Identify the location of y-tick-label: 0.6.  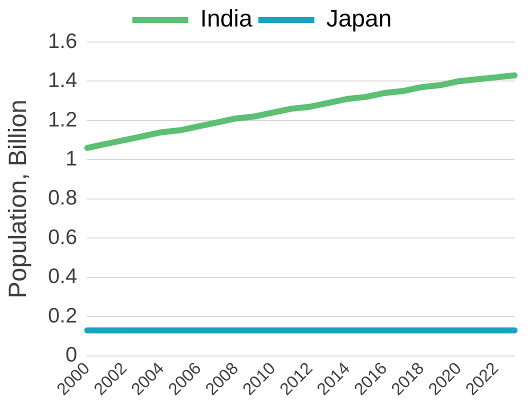
(63, 237).